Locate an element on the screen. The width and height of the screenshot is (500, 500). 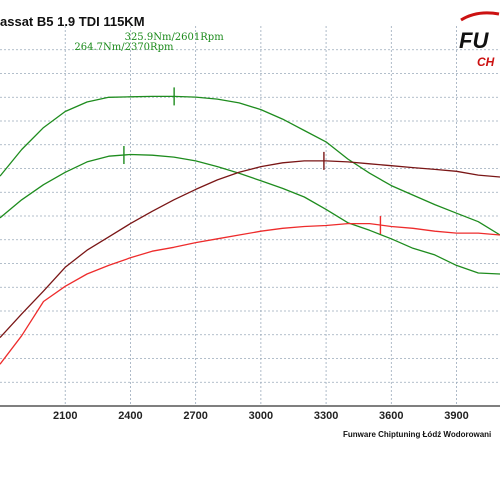
x-tick-label: 2700 is located at coordinates (195, 416).